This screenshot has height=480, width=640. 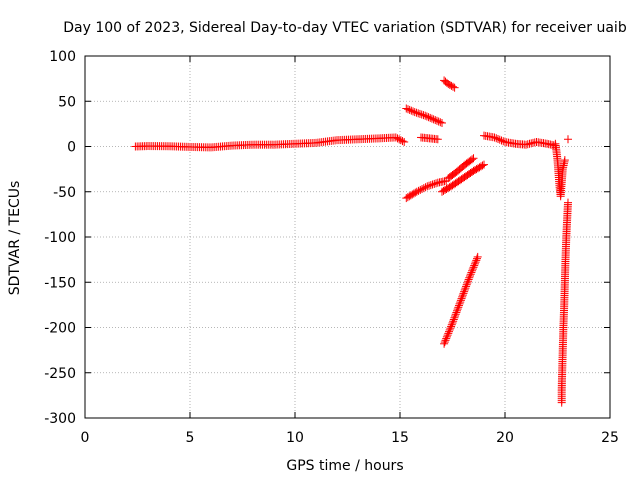 What do you see at coordinates (60, 238) in the screenshot?
I see `y-tick-label: -100` at bounding box center [60, 238].